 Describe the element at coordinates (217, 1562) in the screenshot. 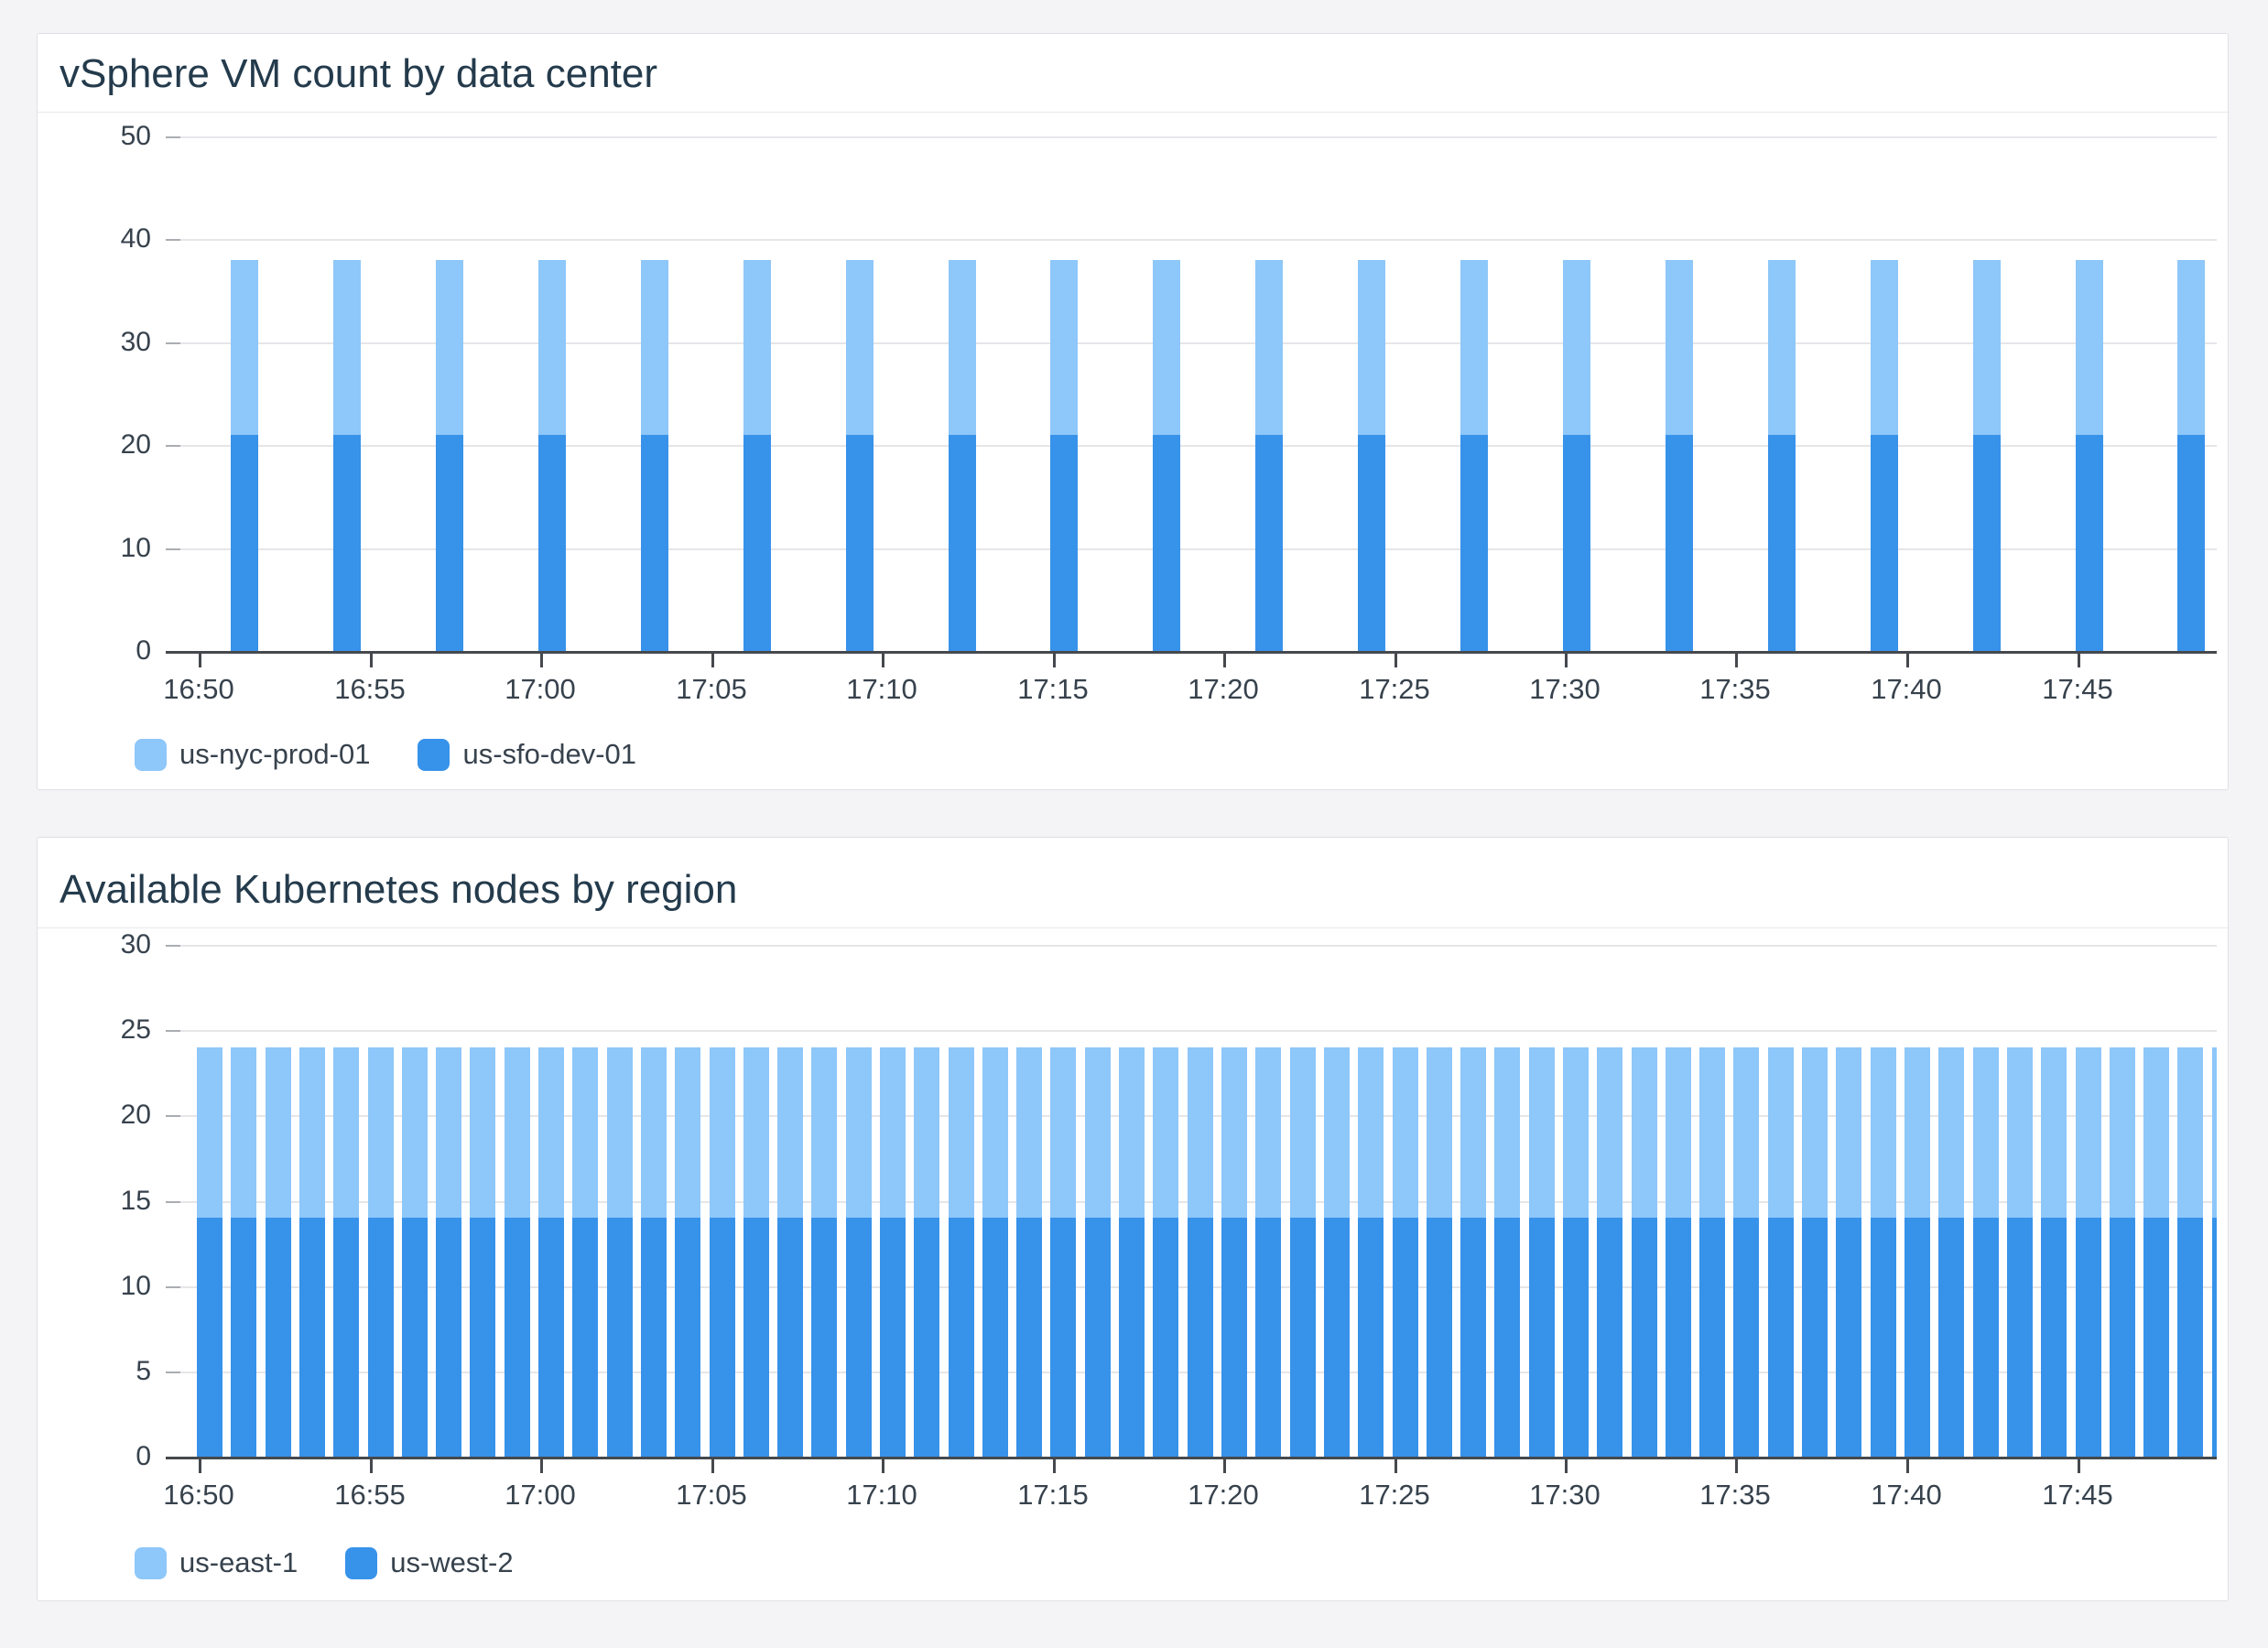

I see `legend-item-us-east-1: us-east-1` at that location.